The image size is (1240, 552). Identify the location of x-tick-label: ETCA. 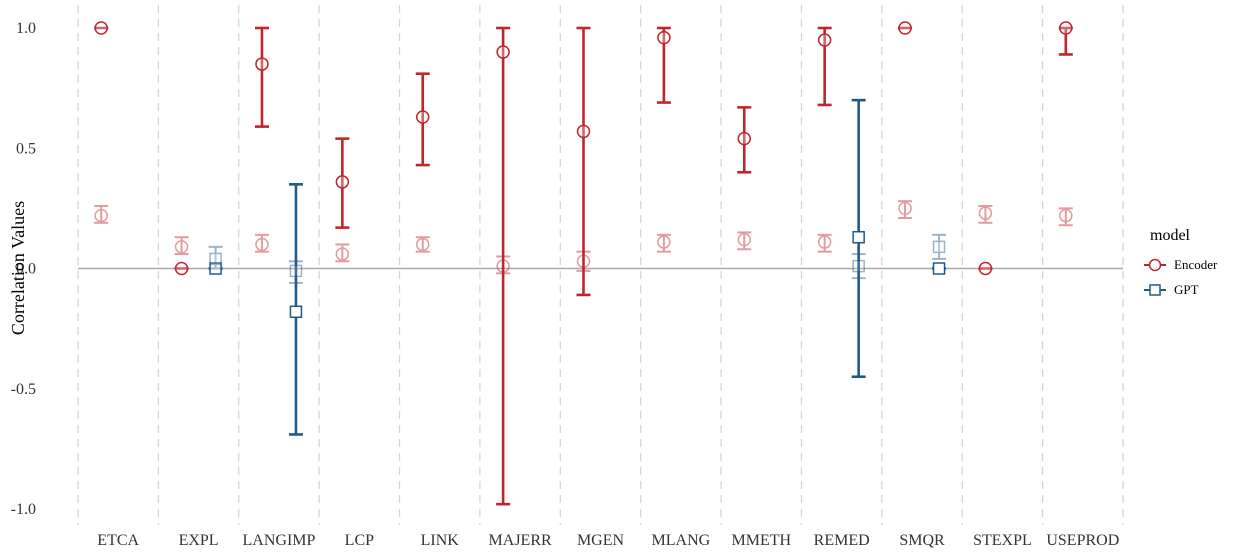
(118, 540).